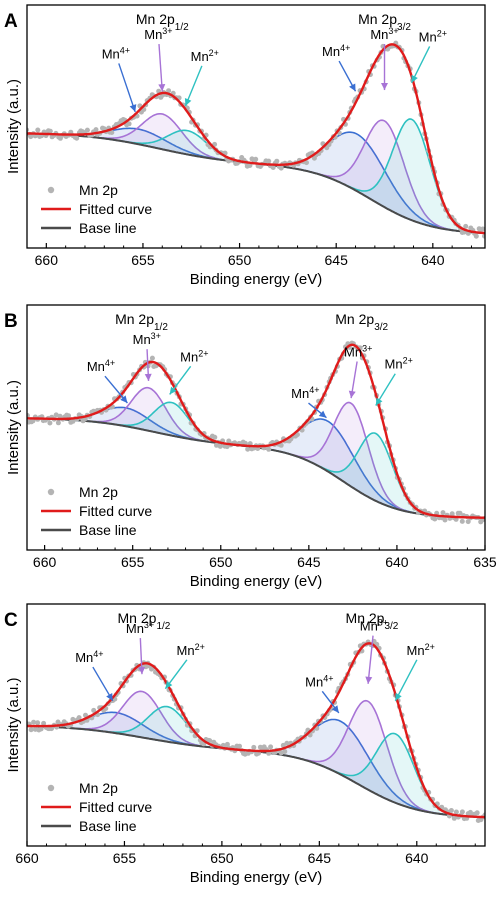 This screenshot has height=906, width=498. Describe the element at coordinates (11, 620) in the screenshot. I see `panel-letter: C` at that location.